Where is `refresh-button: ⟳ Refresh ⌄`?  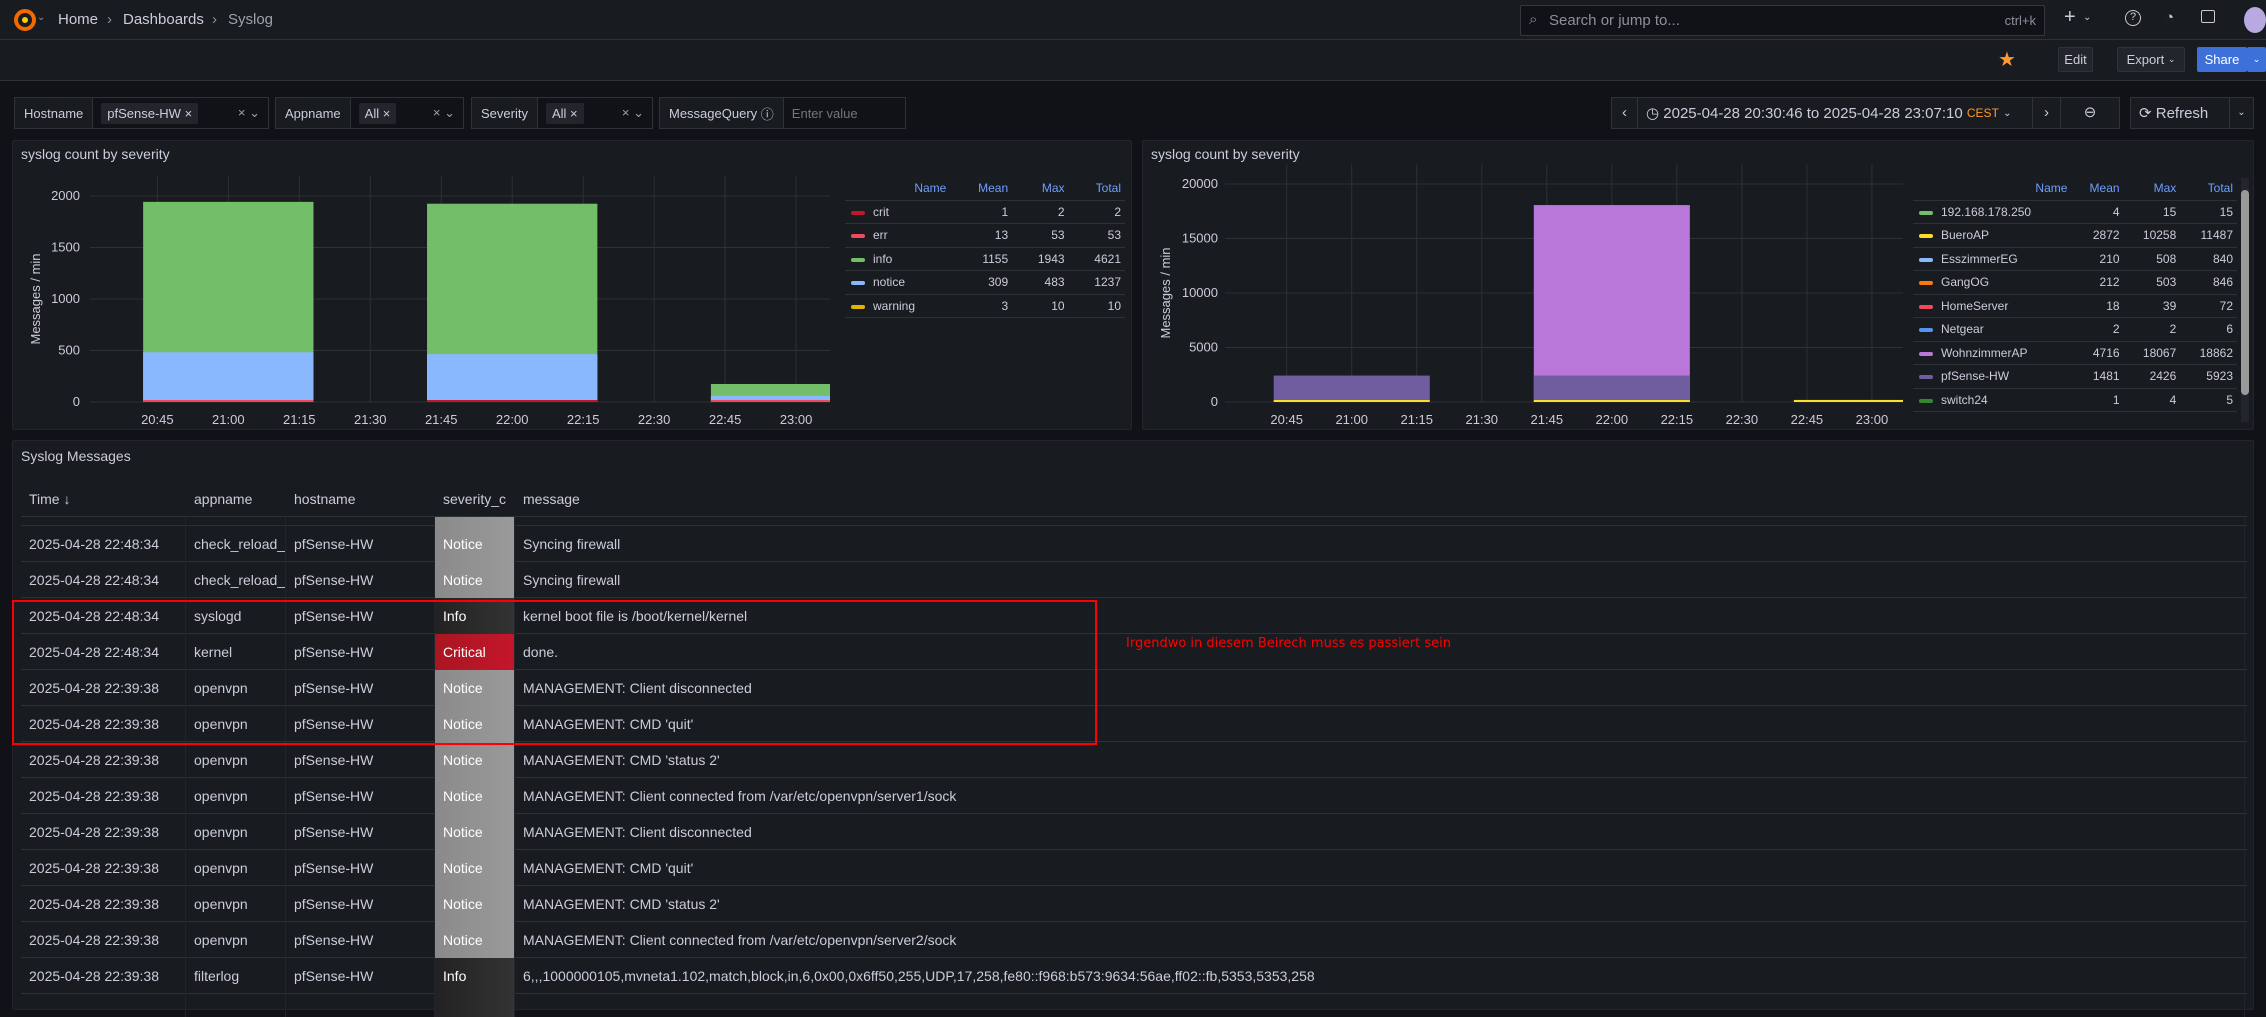 refresh-button: ⟳ Refresh ⌄ is located at coordinates (2192, 113).